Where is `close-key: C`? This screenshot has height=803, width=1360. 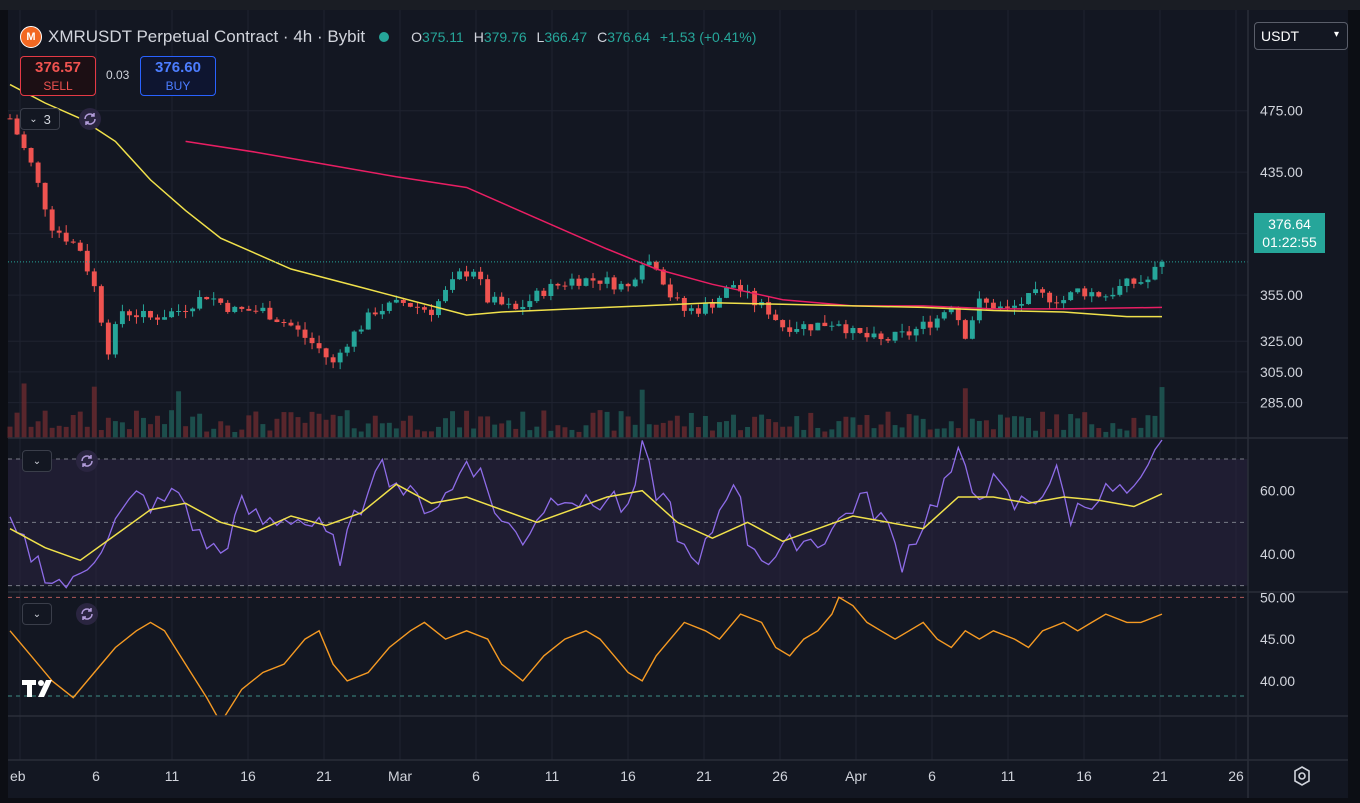
close-key: C is located at coordinates (602, 37).